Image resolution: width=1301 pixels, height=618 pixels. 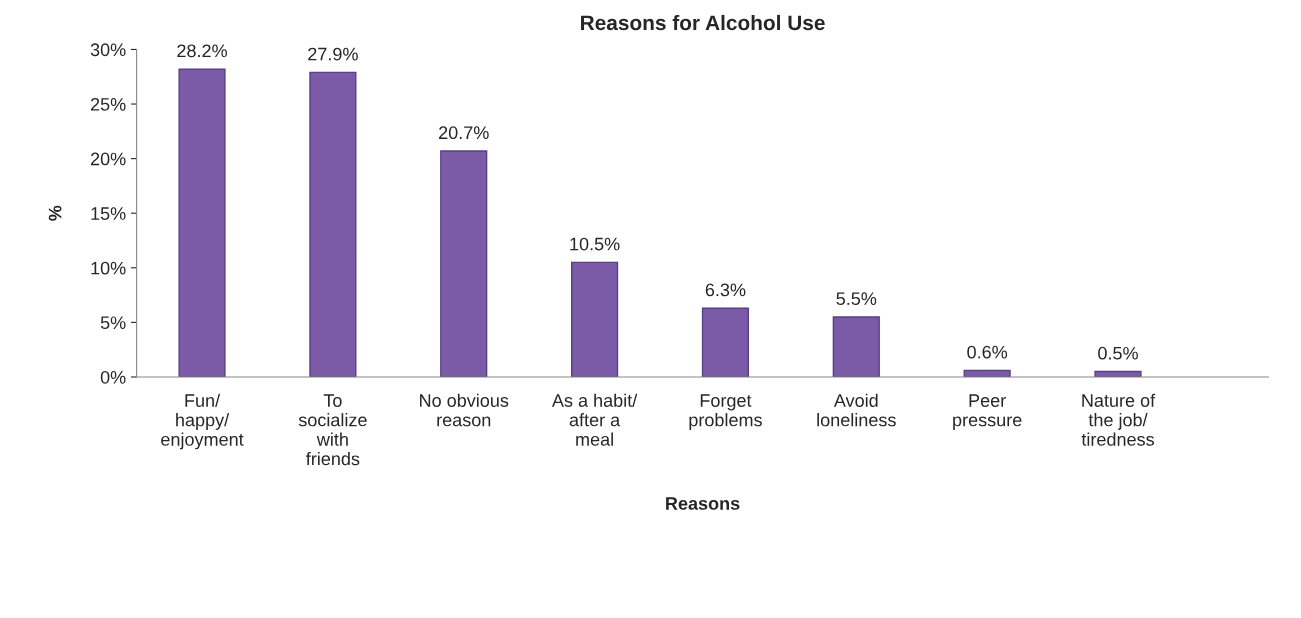 What do you see at coordinates (108, 268) in the screenshot?
I see `y-tick-label: 10%` at bounding box center [108, 268].